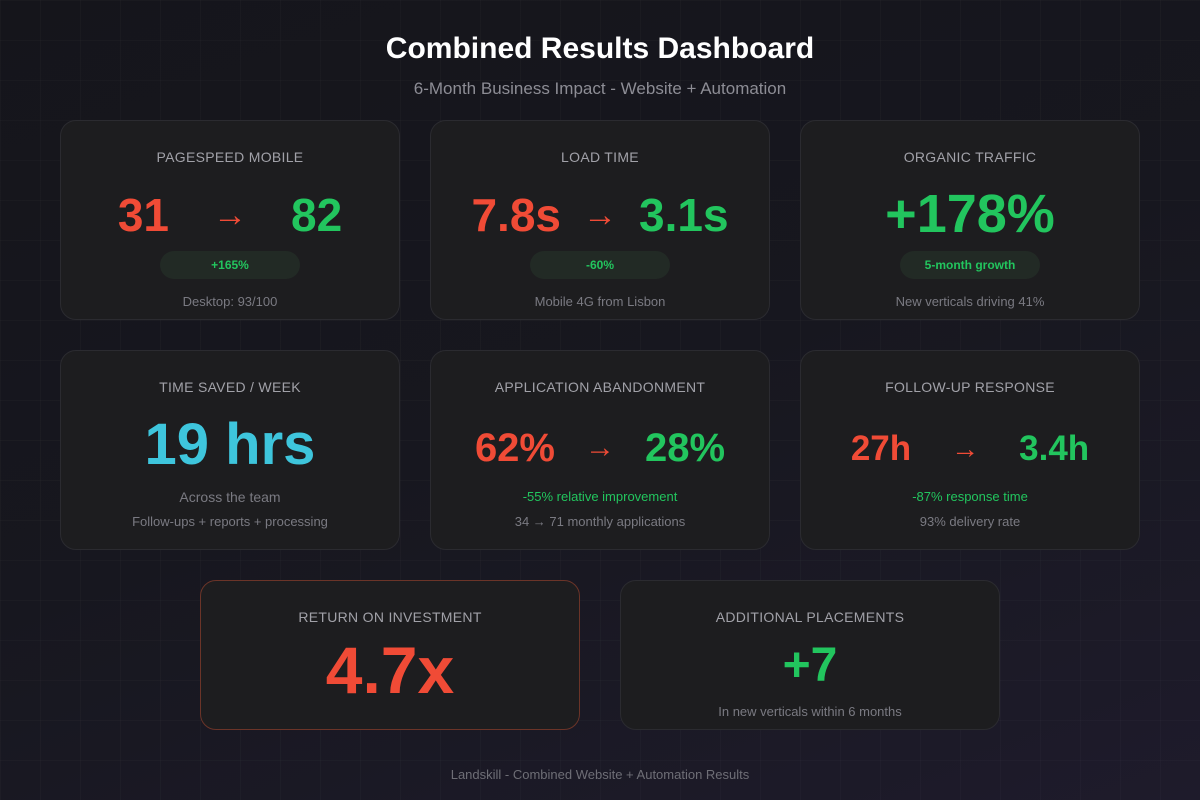 This screenshot has width=1200, height=800. Describe the element at coordinates (881, 448) in the screenshot. I see `before-value: 27h` at that location.